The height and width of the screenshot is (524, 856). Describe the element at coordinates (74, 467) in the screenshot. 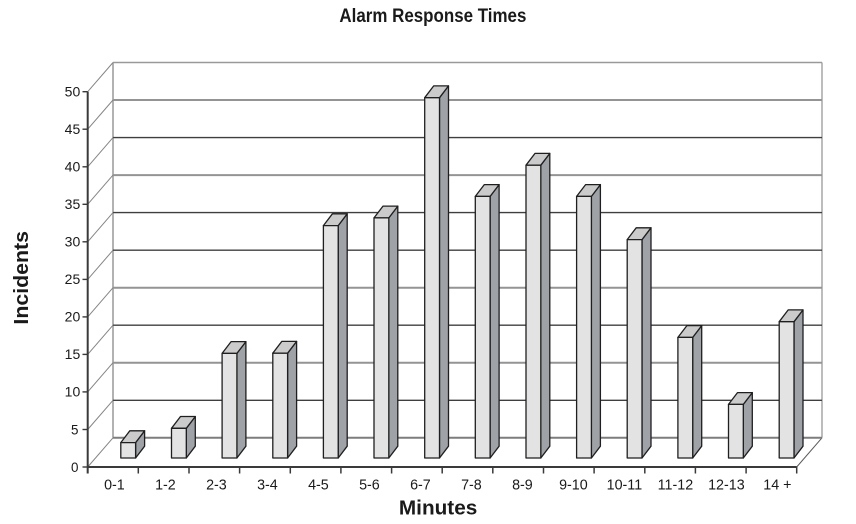

I see `svg-text: 0` at that location.